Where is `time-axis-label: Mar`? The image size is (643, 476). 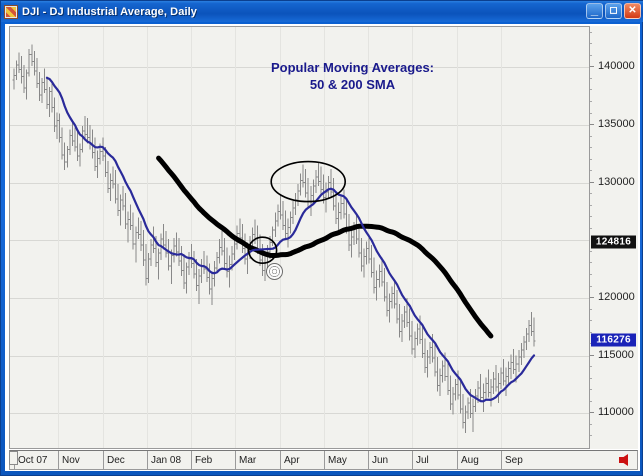 time-axis-label: Mar is located at coordinates (248, 460).